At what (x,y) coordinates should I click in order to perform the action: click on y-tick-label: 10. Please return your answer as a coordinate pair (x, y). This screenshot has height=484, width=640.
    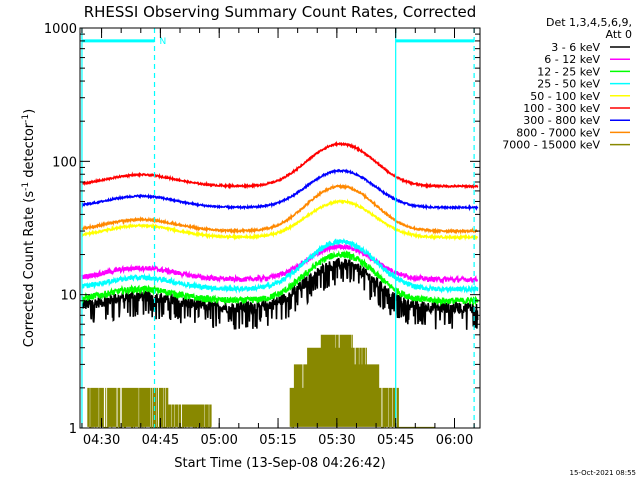
    Looking at the image, I should click on (68, 296).